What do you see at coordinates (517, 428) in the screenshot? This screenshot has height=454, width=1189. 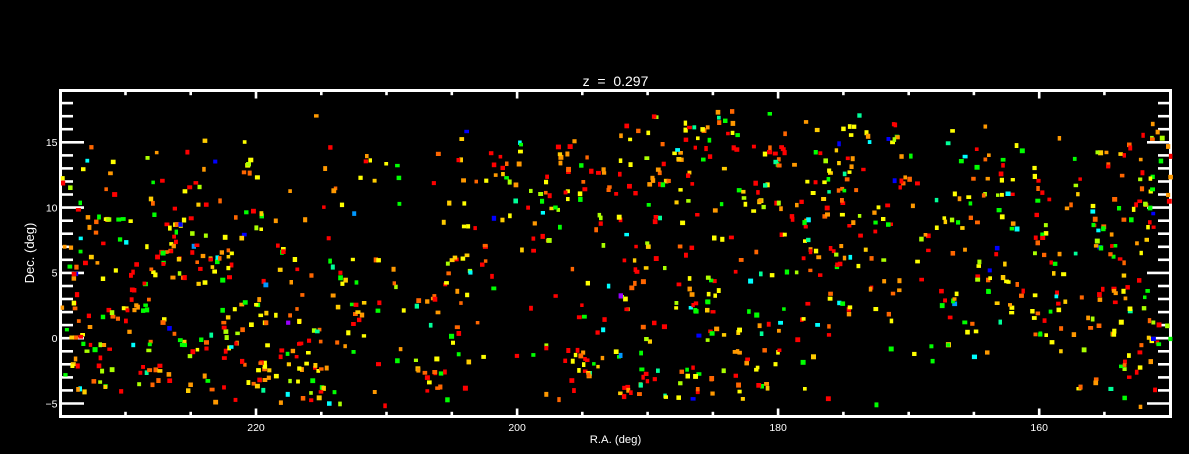 I see `svg-text: 200` at bounding box center [517, 428].